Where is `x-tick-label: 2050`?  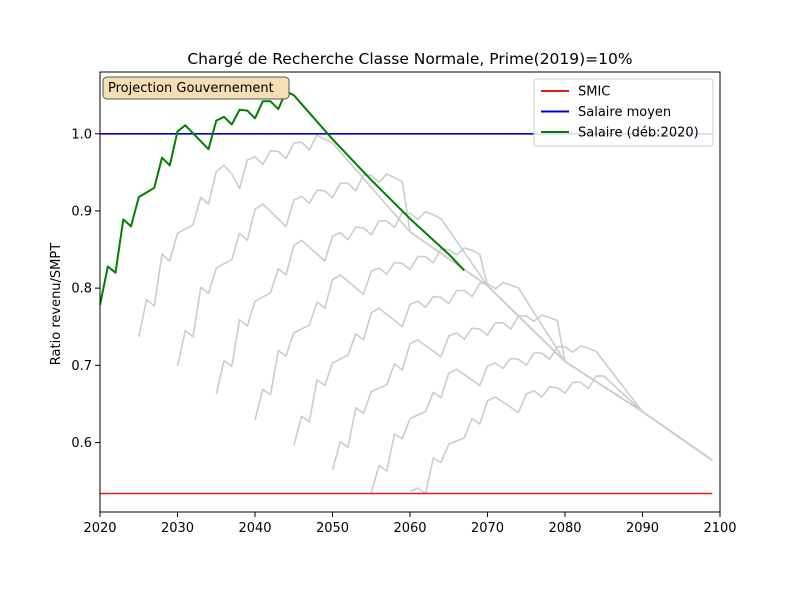 x-tick-label: 2050 is located at coordinates (332, 528).